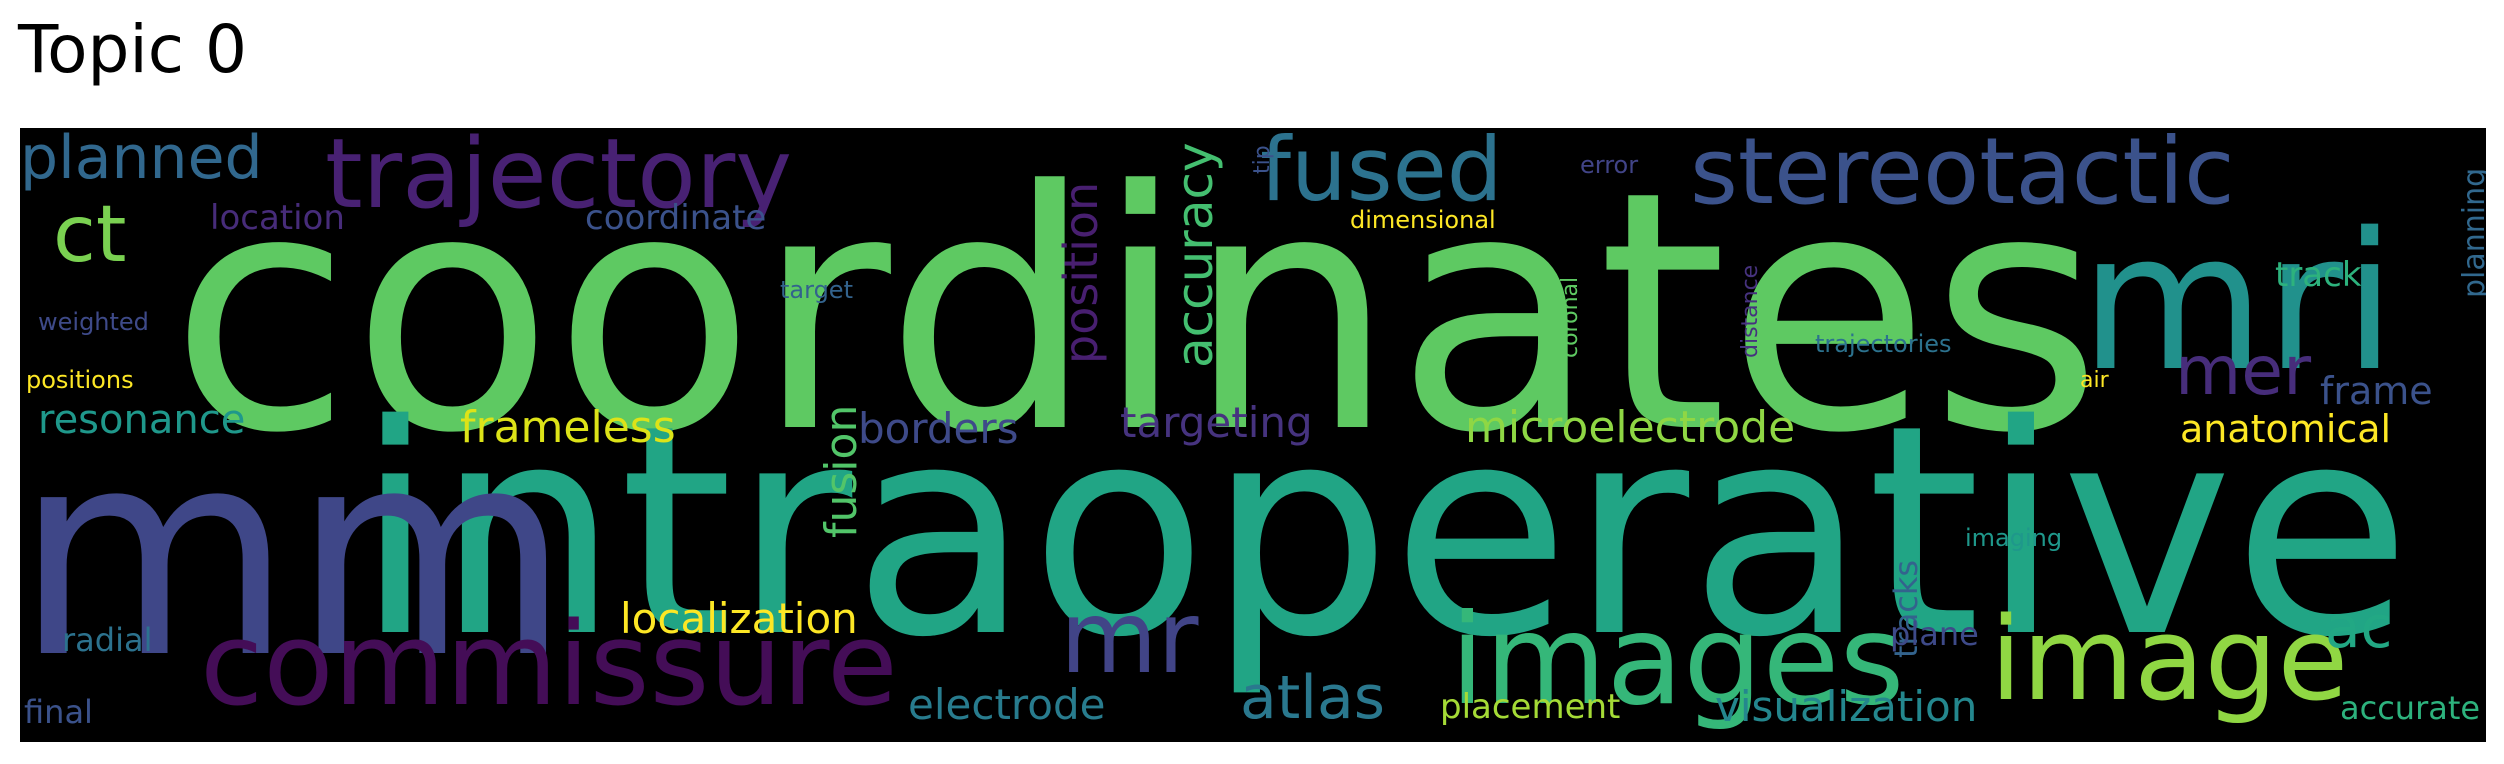 This screenshot has height=764, width=2504. I want to click on cloud-word-ct: ct, so click(90, 235).